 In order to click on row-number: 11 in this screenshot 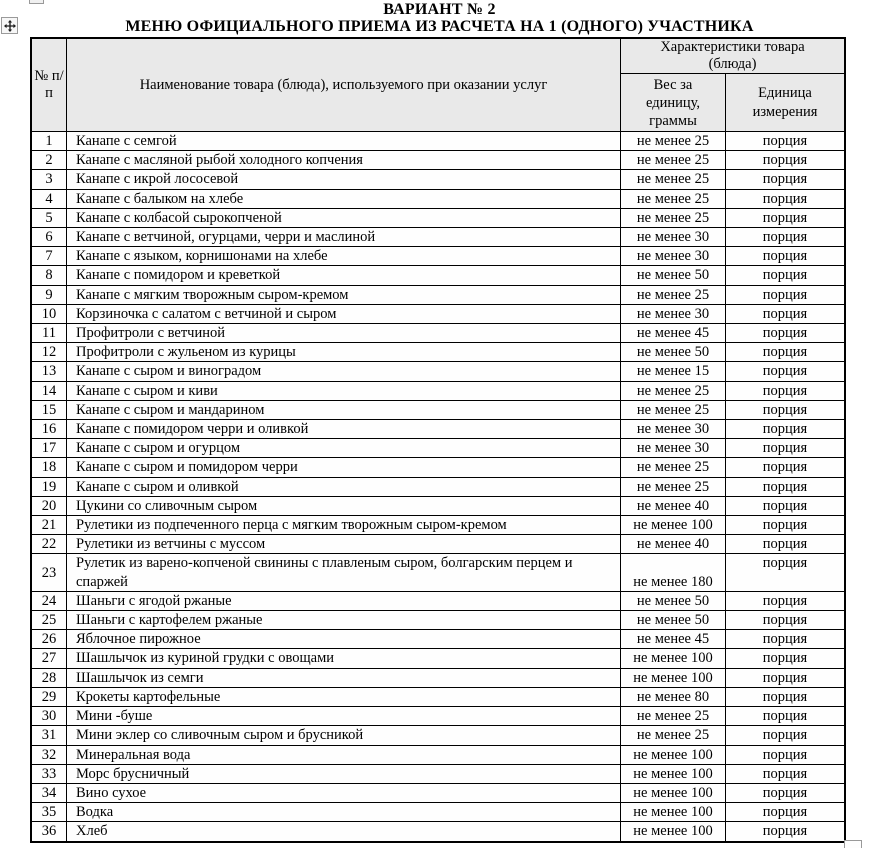, I will do `click(49, 333)`.